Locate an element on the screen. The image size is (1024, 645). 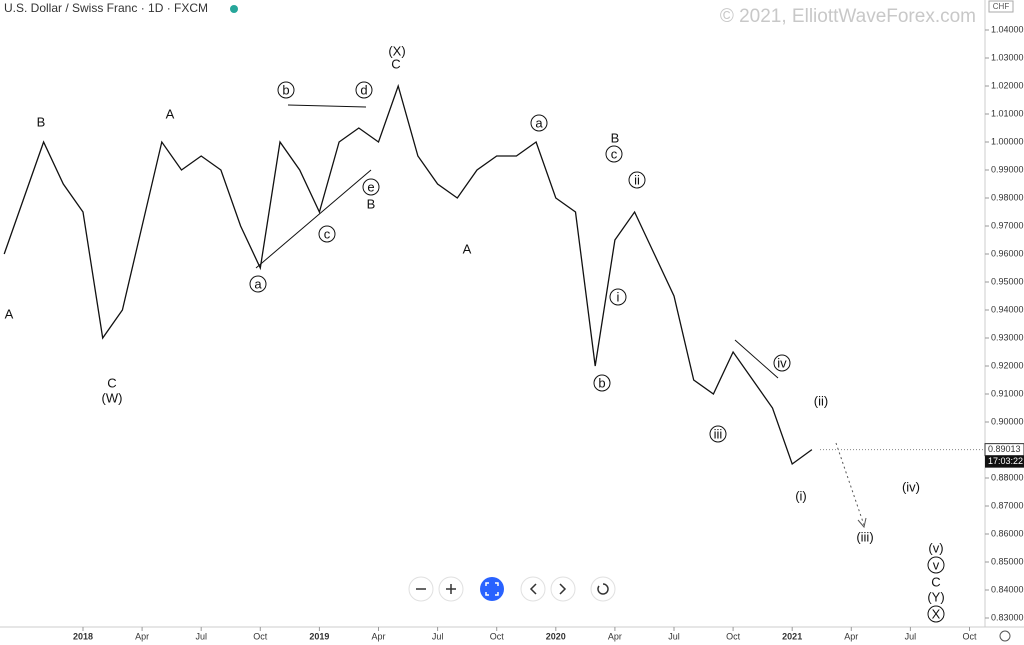
y-tick-label: 0.92000 is located at coordinates (1007, 365).